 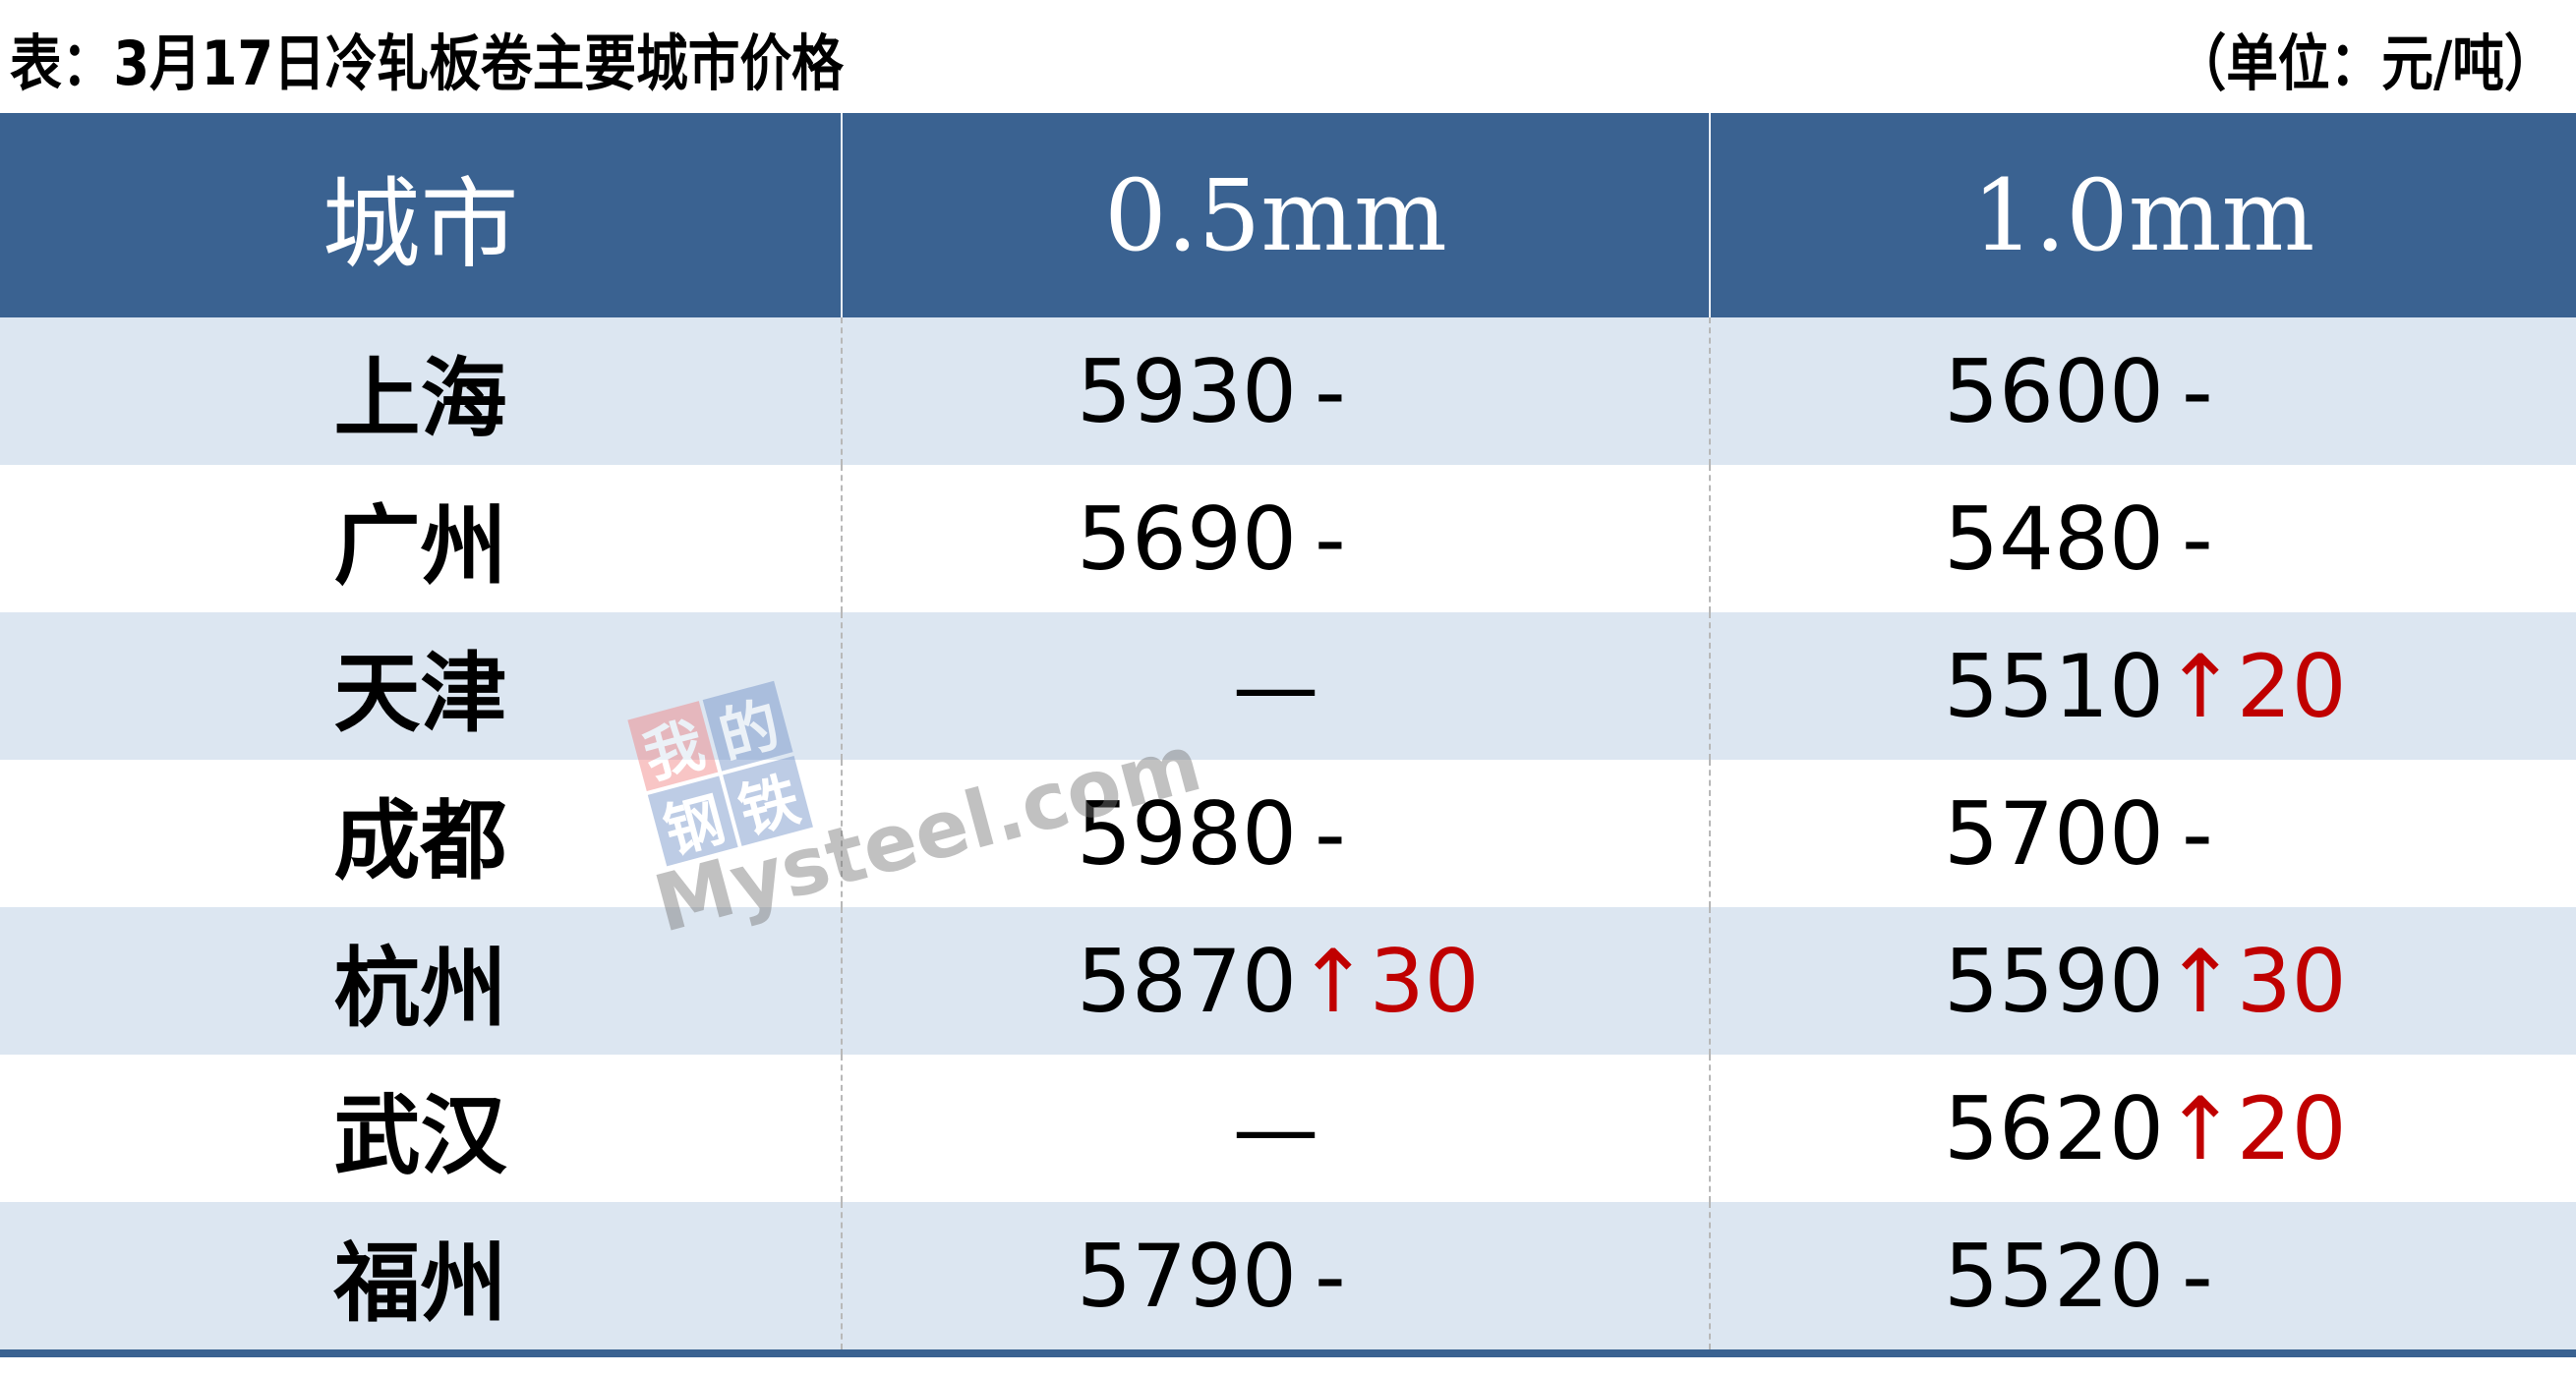 I want to click on price-cell: 5930-, so click(x=1277, y=391).